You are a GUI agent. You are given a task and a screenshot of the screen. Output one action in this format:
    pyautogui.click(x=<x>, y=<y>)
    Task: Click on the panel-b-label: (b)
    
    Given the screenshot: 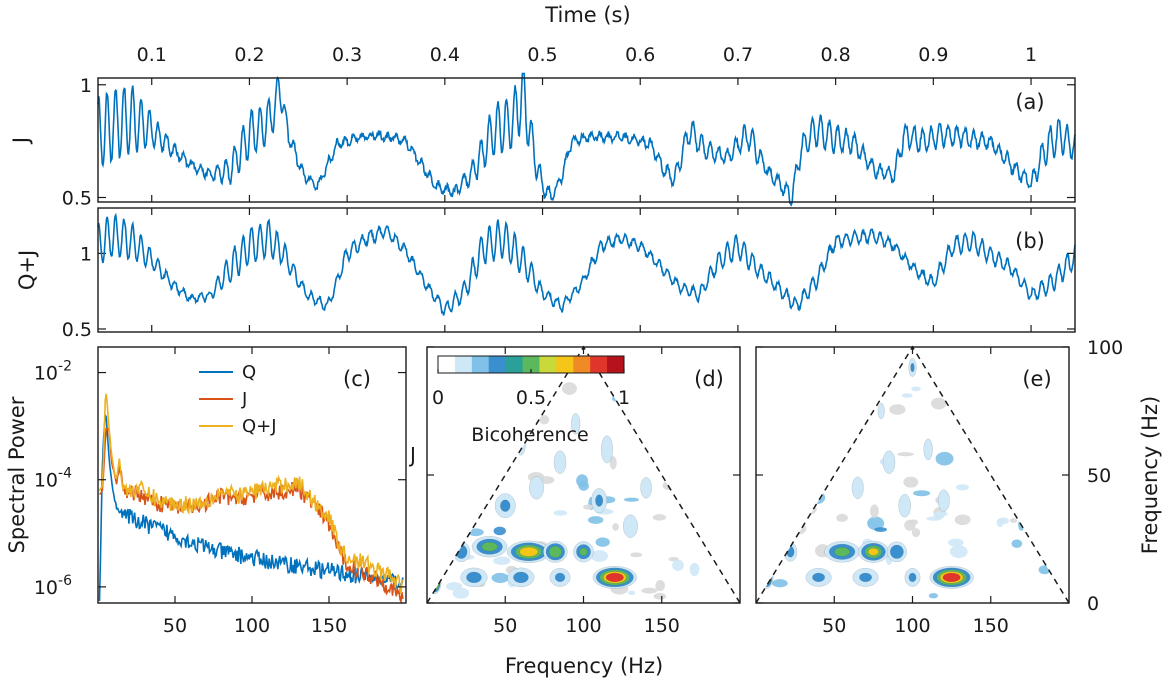 What is the action you would take?
    pyautogui.click(x=1030, y=241)
    